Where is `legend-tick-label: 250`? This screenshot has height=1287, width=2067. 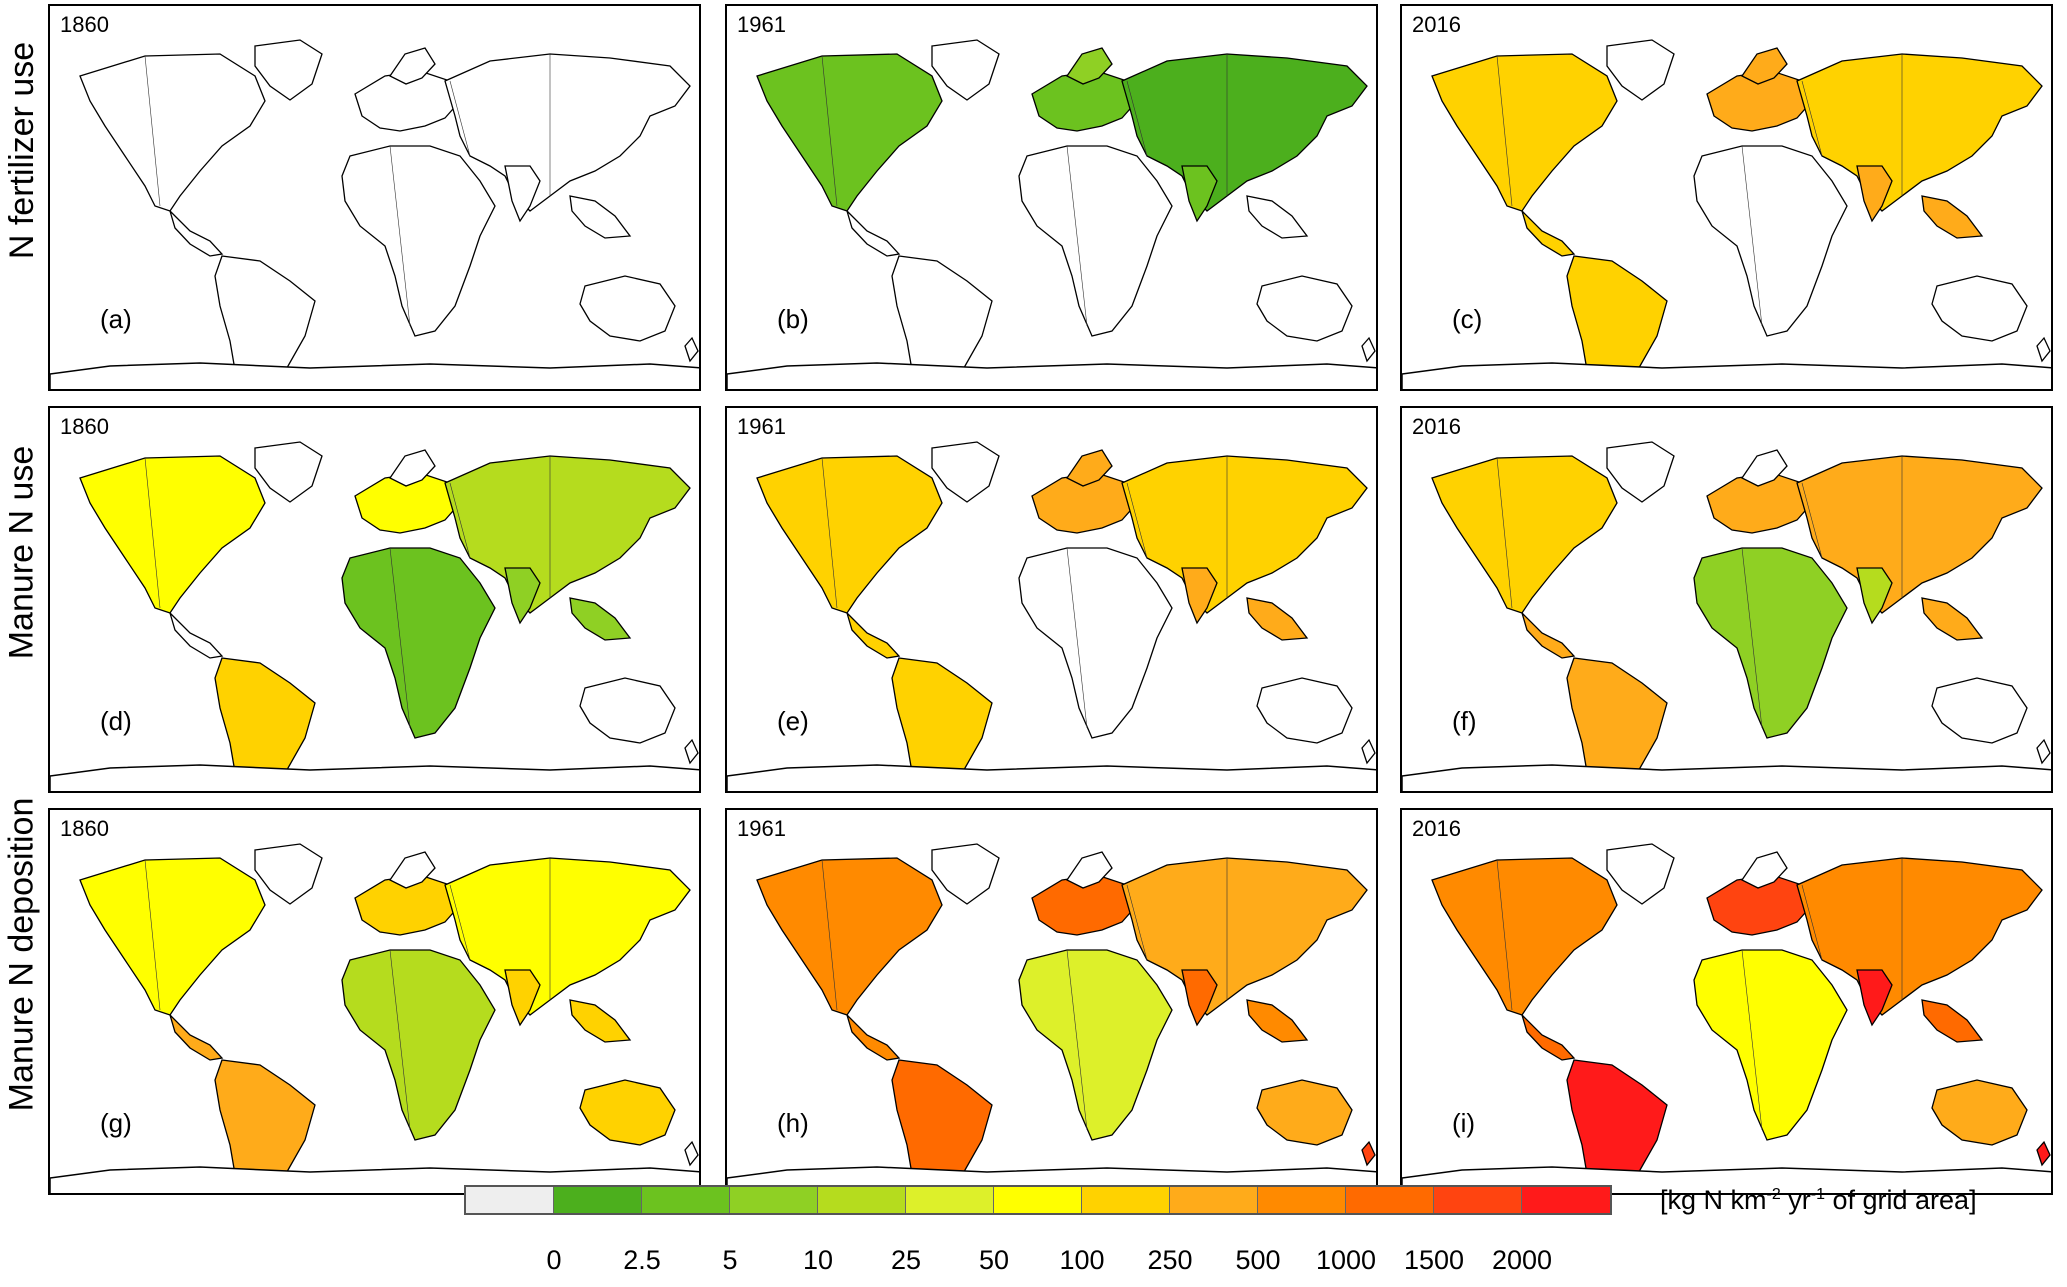
legend-tick-label: 250 is located at coordinates (1170, 1260).